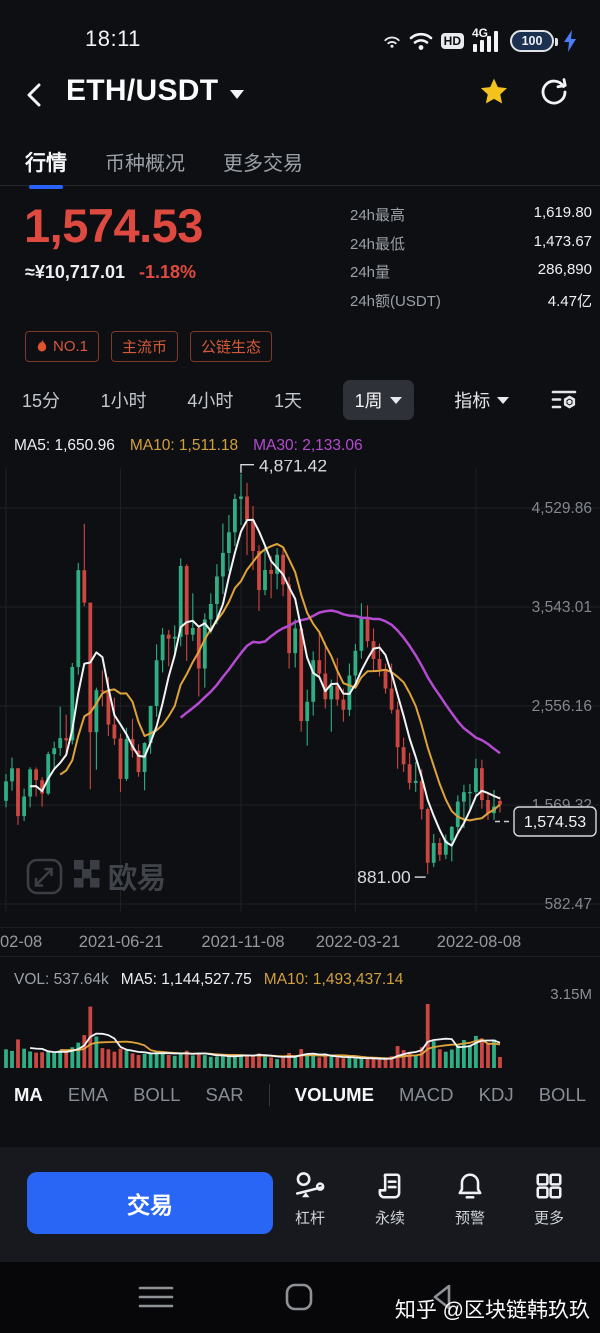 This screenshot has width=600, height=1333. What do you see at coordinates (389, 1186) in the screenshot?
I see `perpetual-contract-icon` at bounding box center [389, 1186].